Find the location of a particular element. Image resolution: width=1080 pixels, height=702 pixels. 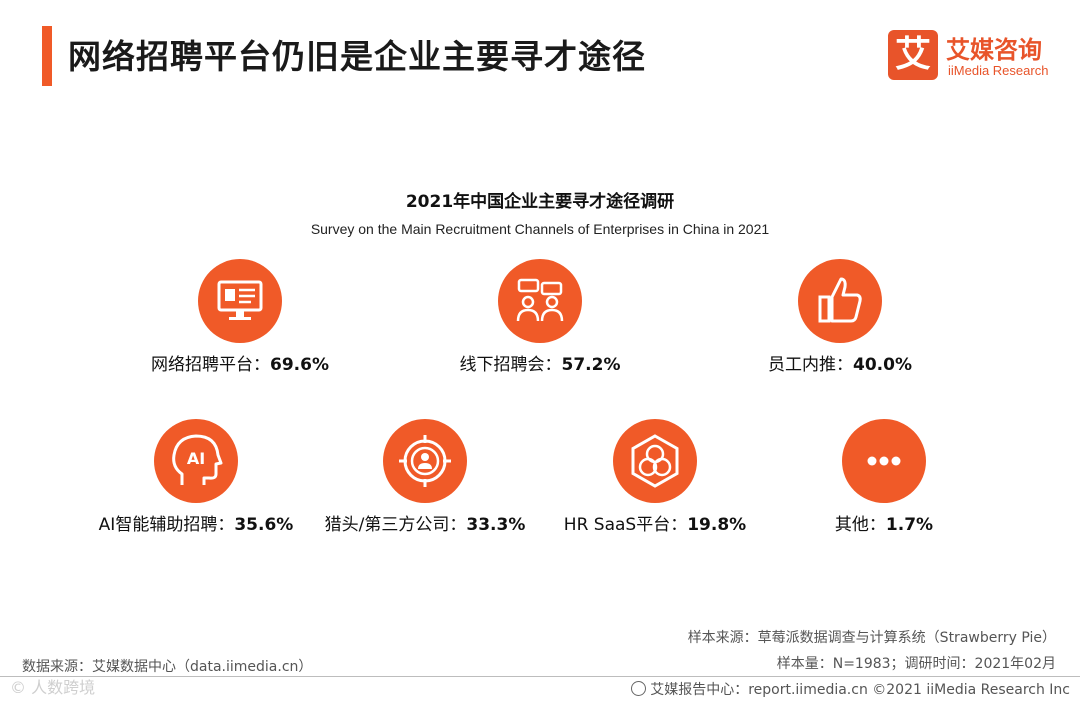

logo-en-text: iiMedia Research is located at coordinates (998, 70).